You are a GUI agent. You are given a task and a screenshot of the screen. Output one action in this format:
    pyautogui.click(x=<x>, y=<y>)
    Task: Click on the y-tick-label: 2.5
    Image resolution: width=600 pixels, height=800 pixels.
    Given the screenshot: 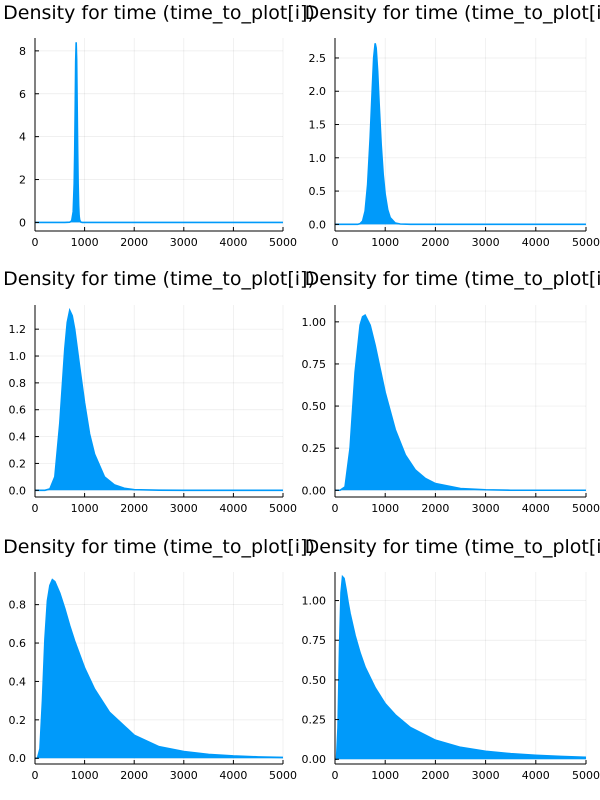 What is the action you would take?
    pyautogui.click(x=318, y=58)
    